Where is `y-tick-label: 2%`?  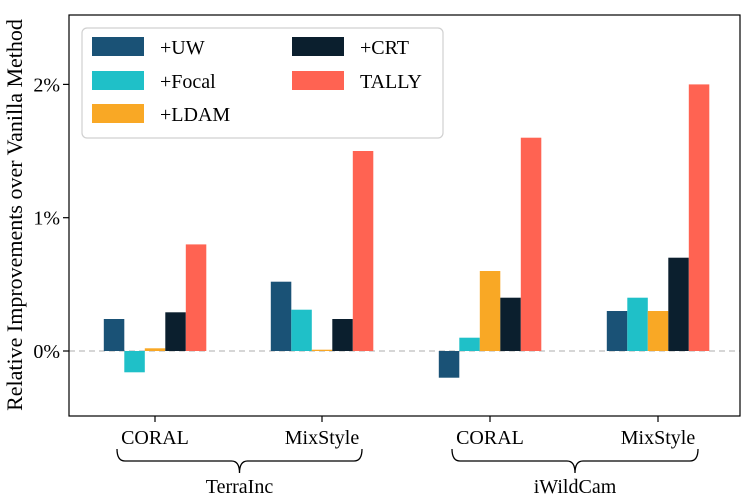 y-tick-label: 2% is located at coordinates (46, 85).